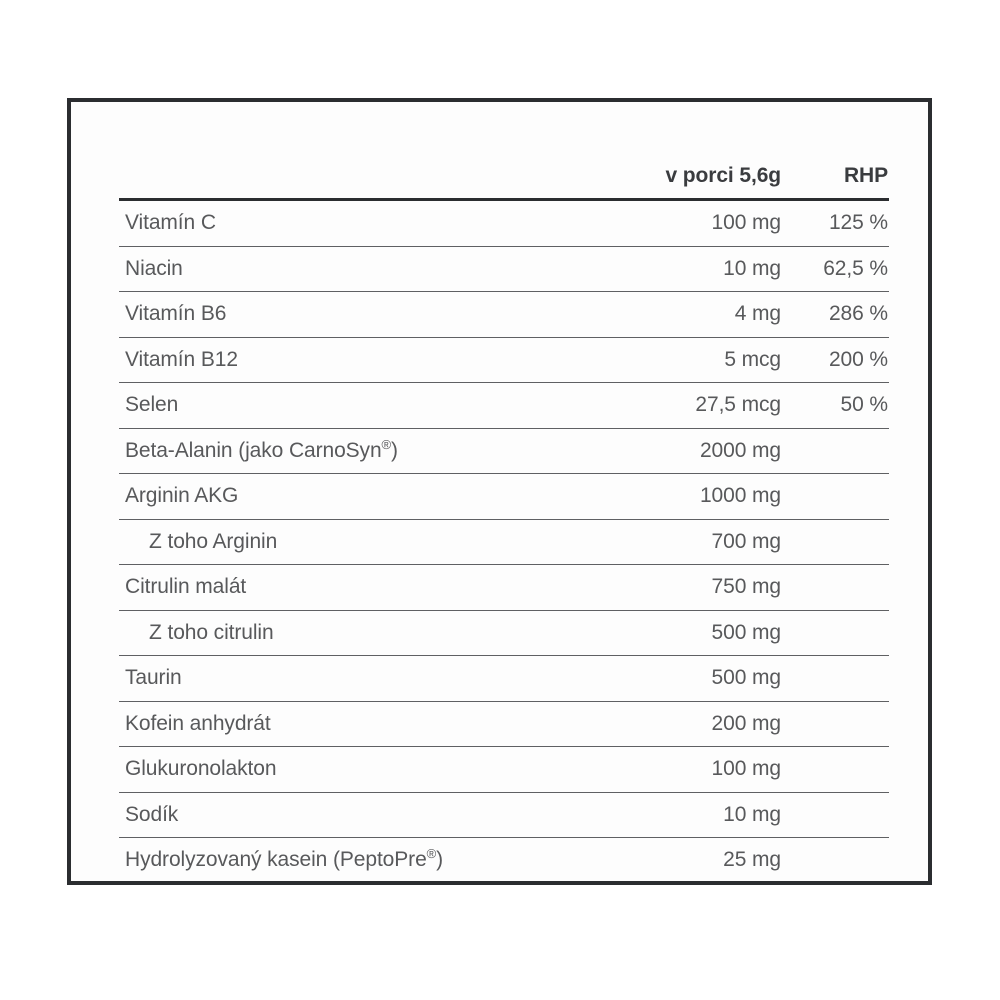 This screenshot has width=1000, height=1000. Describe the element at coordinates (343, 587) in the screenshot. I see `ingredient-name: Citrulin malát` at that location.